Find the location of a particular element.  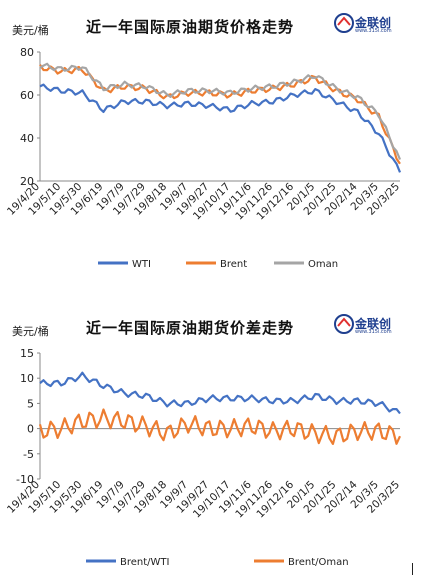

y-tick-label: 10 is located at coordinates (27, 378).